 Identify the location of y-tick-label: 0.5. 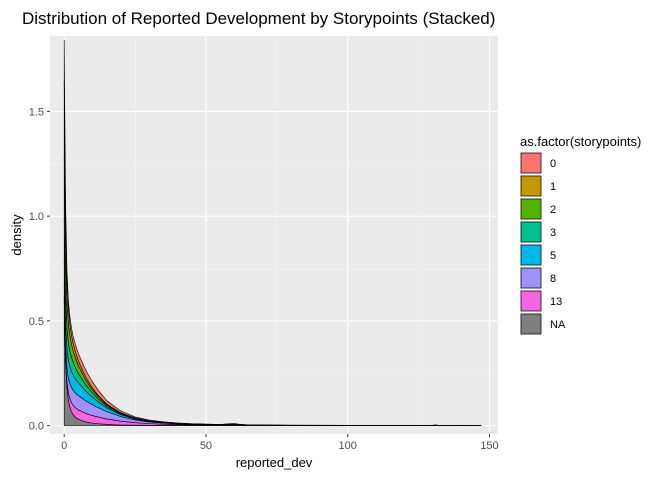
(36, 322).